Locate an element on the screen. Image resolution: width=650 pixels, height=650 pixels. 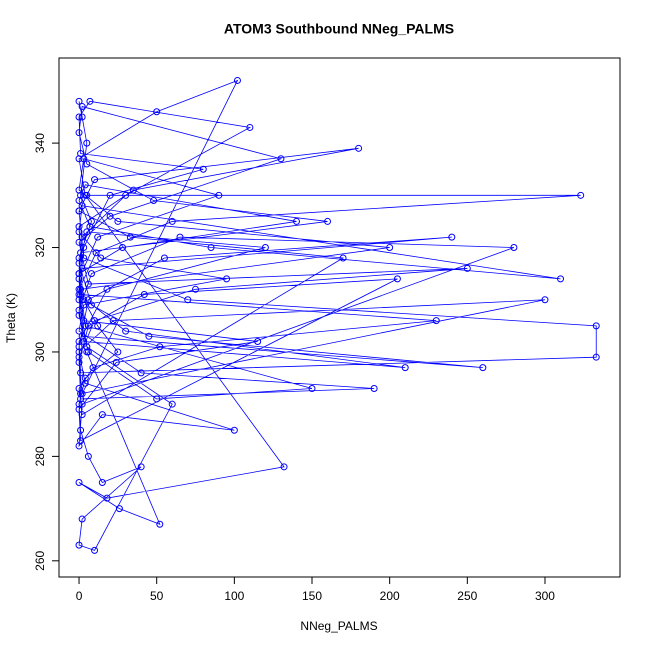
y-tick-label: 320 is located at coordinates (40, 247).